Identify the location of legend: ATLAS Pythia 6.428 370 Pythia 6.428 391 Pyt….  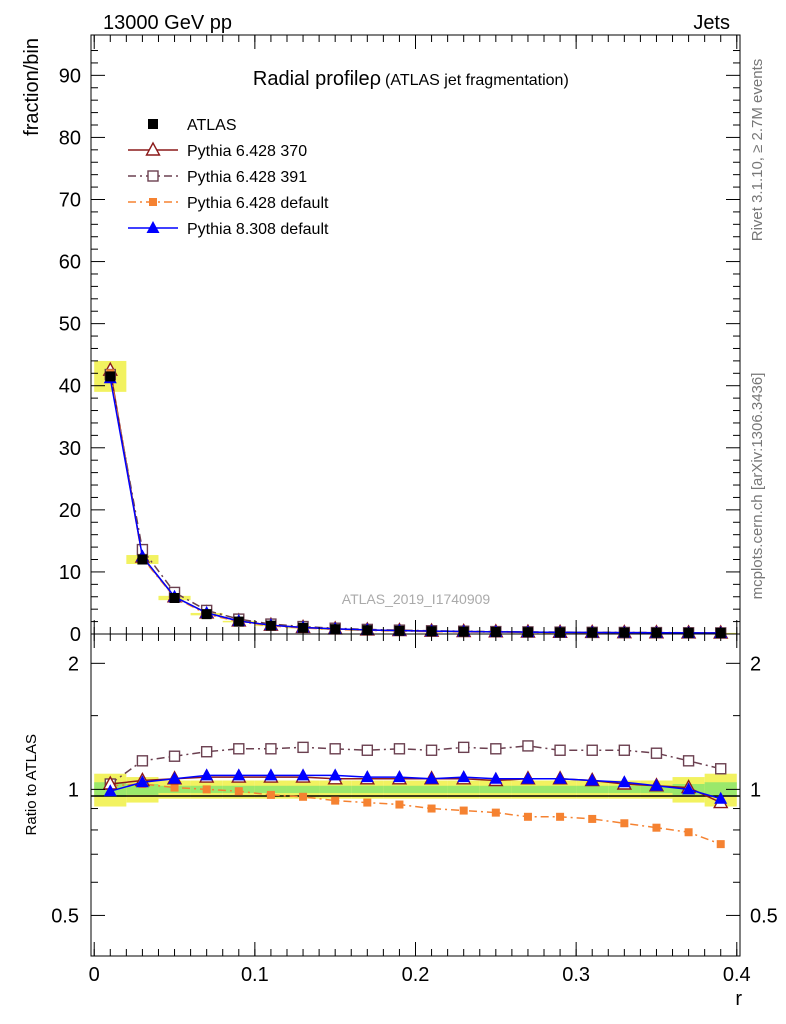
(228, 177).